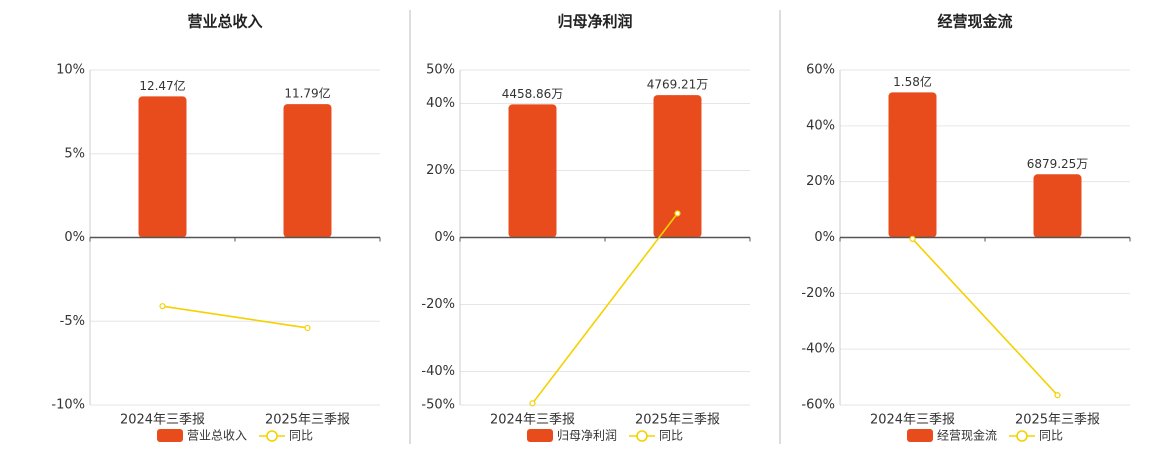  Describe the element at coordinates (974, 22) in the screenshot. I see `chart-title: 经营现金流` at that location.